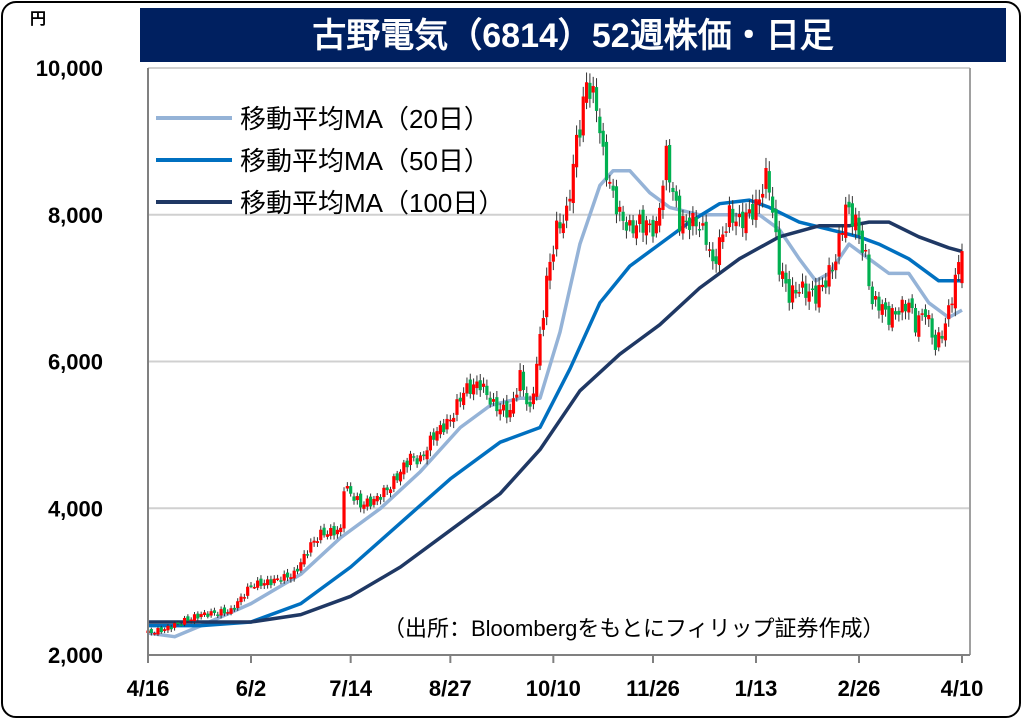 The width and height of the screenshot is (1024, 721). What do you see at coordinates (859, 688) in the screenshot?
I see `x-tick-label: 2/26` at bounding box center [859, 688].